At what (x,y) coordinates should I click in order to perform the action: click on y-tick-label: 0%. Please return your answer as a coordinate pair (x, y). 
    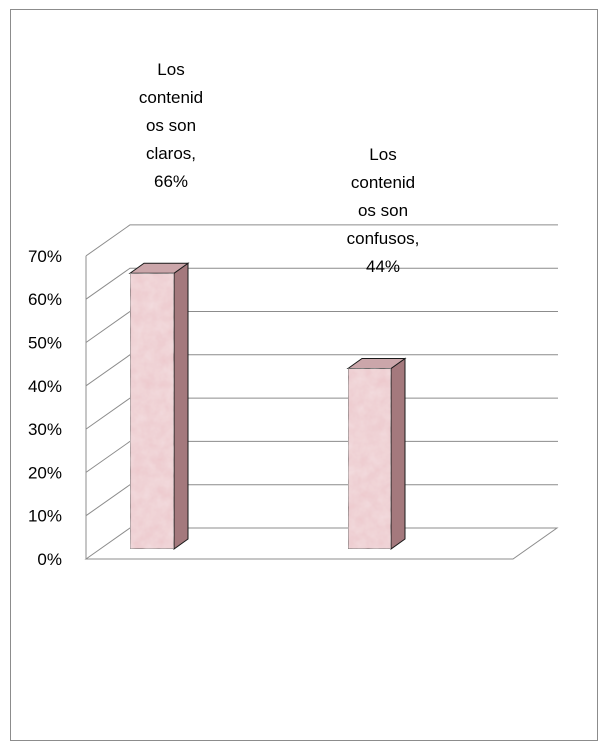
    Looking at the image, I should click on (49, 559).